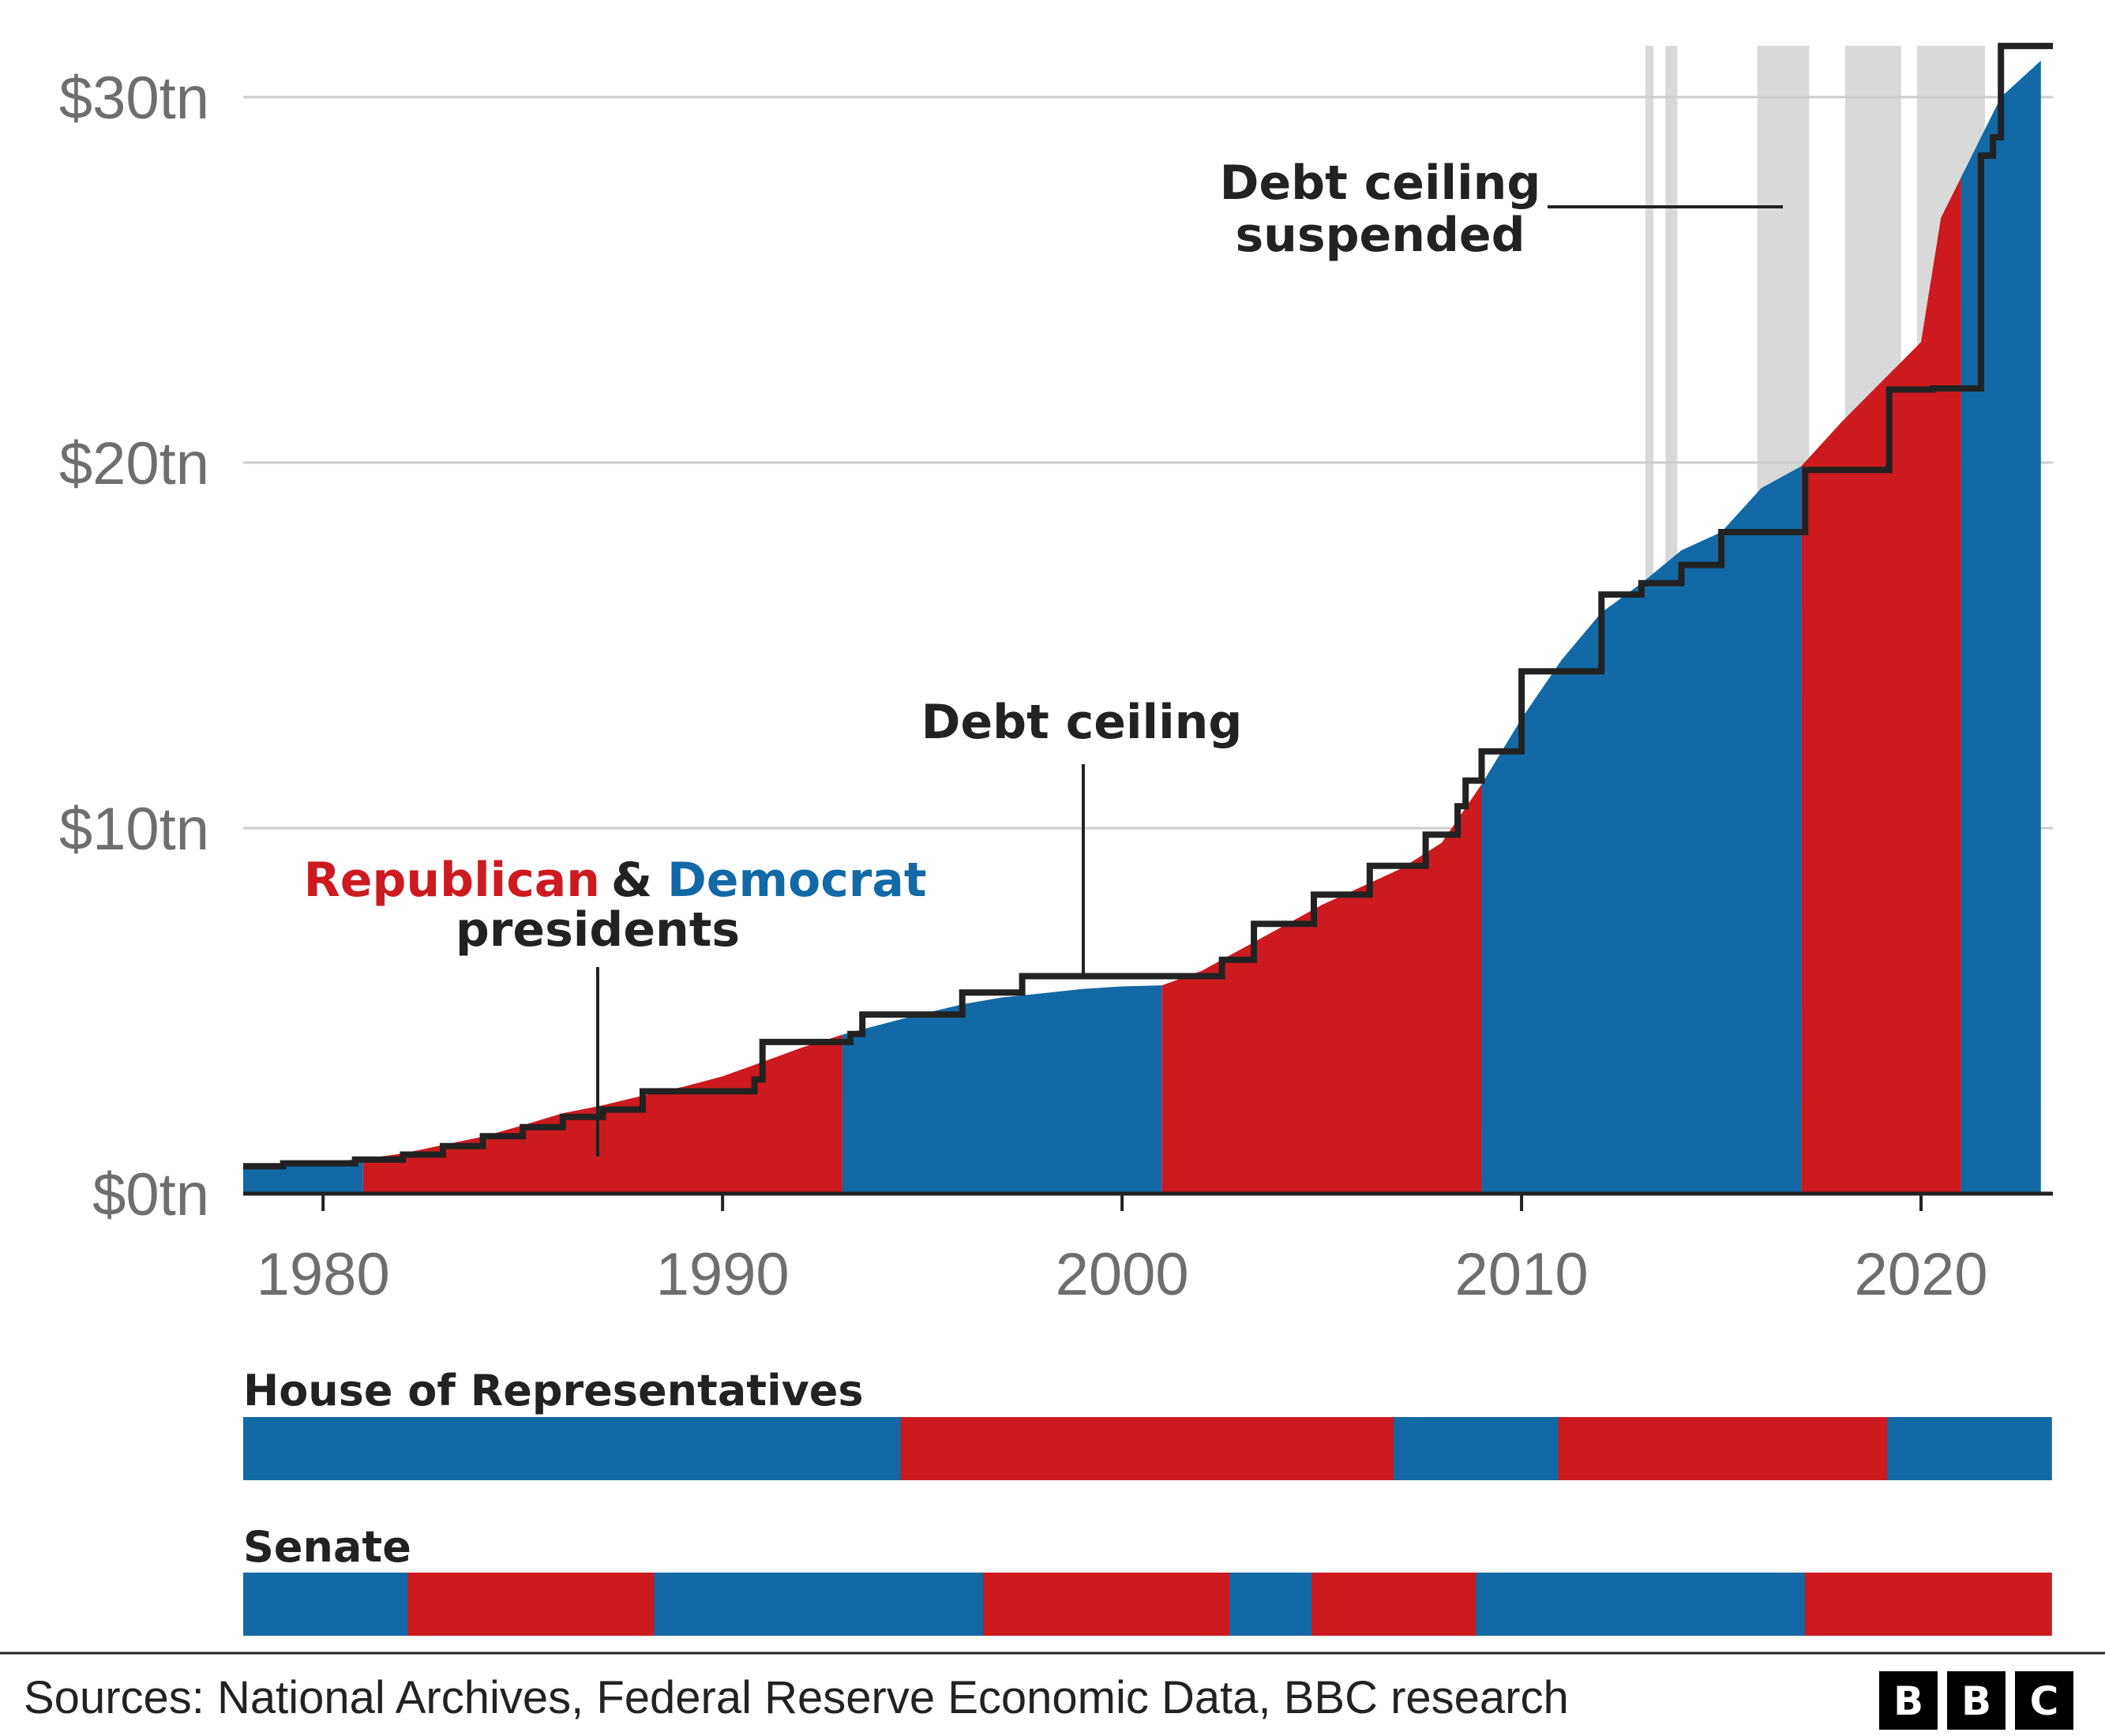 Image resolution: width=2105 pixels, height=1736 pixels. I want to click on x-tick-label-2020: 2020, so click(1920, 1274).